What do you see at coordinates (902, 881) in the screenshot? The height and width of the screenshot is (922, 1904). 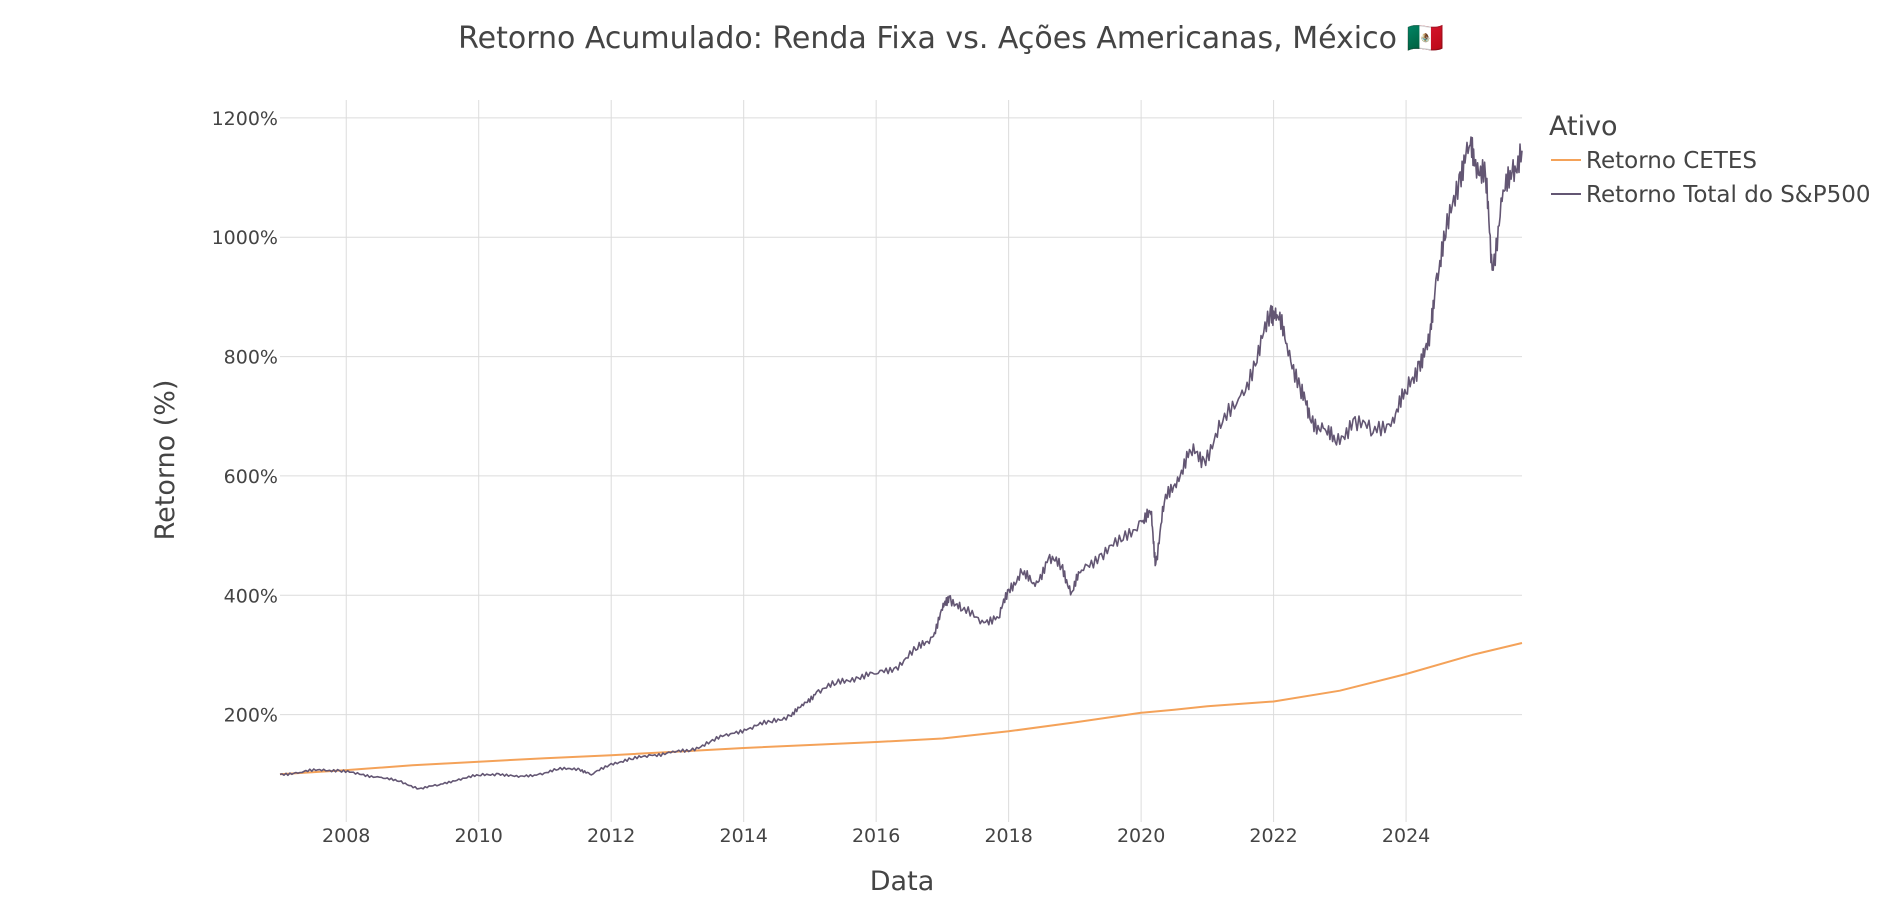 I see `x-axis-label: Data` at bounding box center [902, 881].